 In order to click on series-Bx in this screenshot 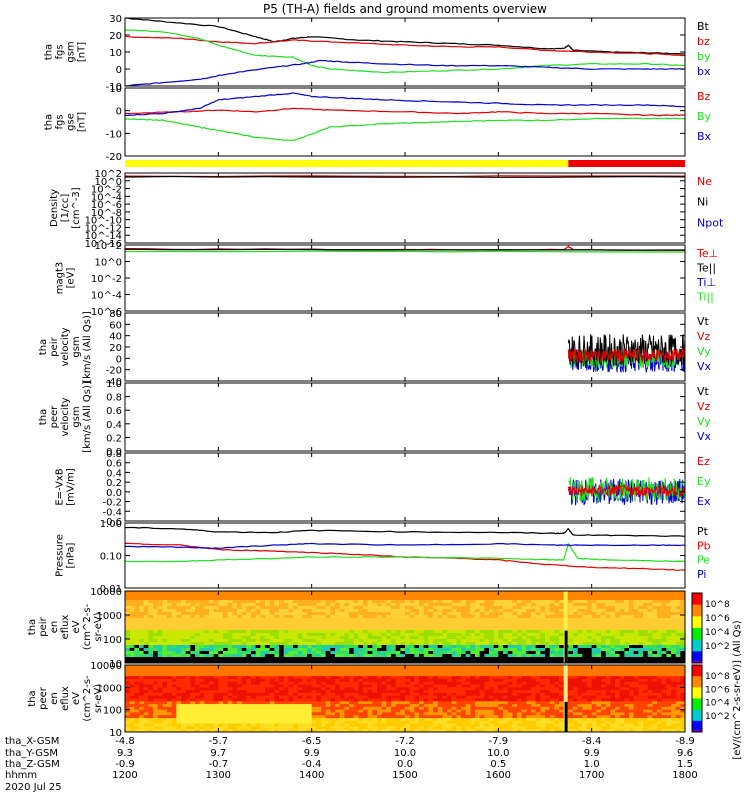, I will do `click(404, 104)`.